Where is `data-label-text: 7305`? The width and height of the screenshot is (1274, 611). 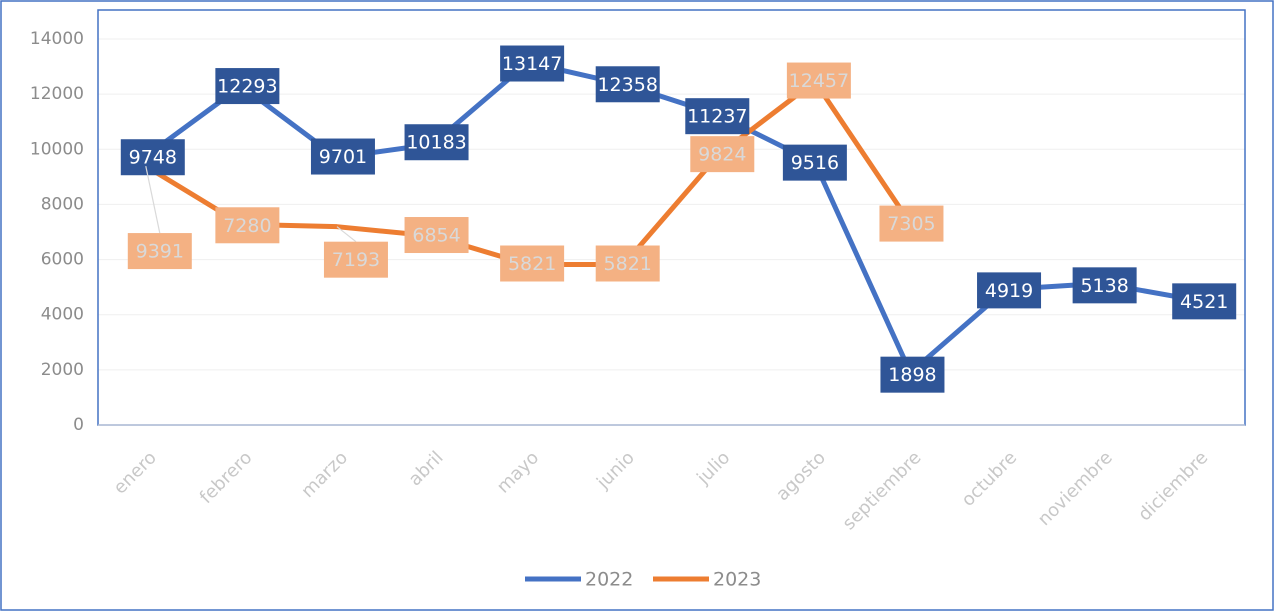
data-label-text: 7305 is located at coordinates (911, 224).